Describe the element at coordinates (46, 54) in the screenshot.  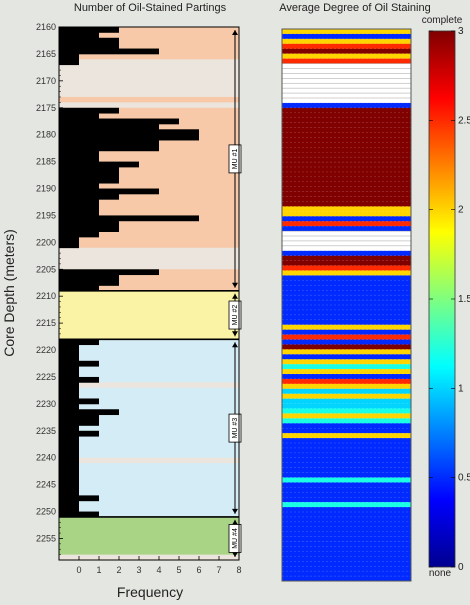
I see `y-tick-label: 2165` at that location.